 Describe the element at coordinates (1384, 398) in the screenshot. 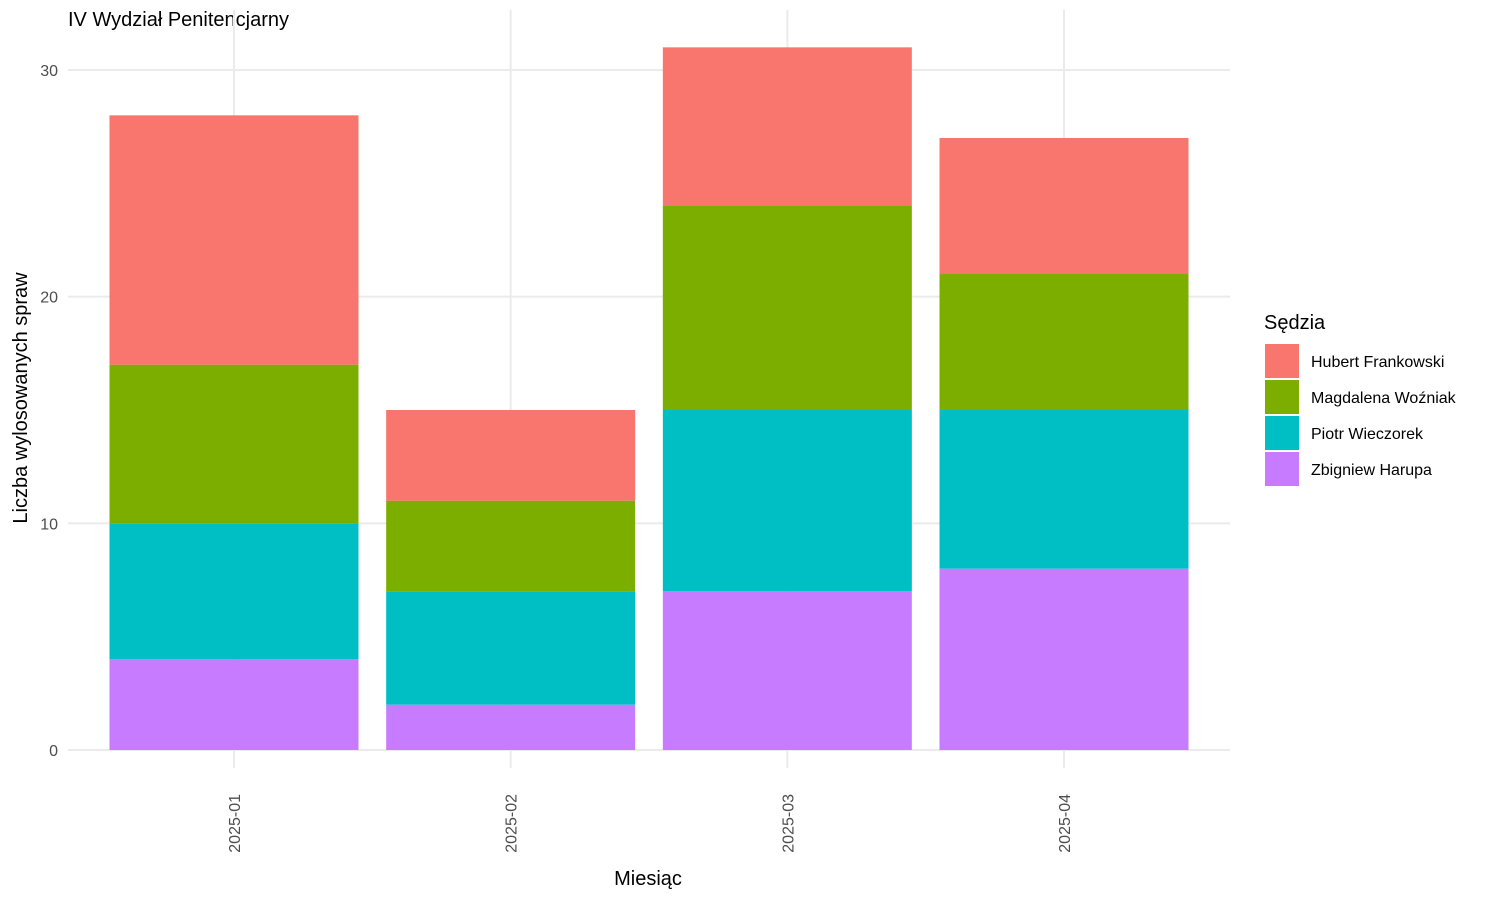

I see `legend-label: Magdalena Woźniak` at that location.